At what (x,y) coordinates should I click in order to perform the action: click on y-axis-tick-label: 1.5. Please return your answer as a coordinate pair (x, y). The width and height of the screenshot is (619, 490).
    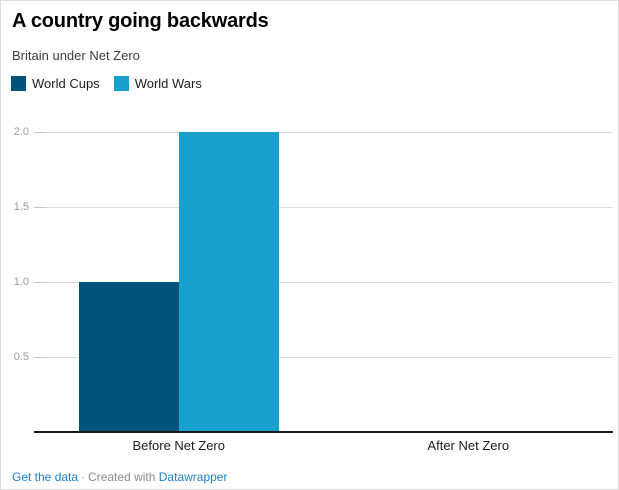
    Looking at the image, I should click on (21, 207).